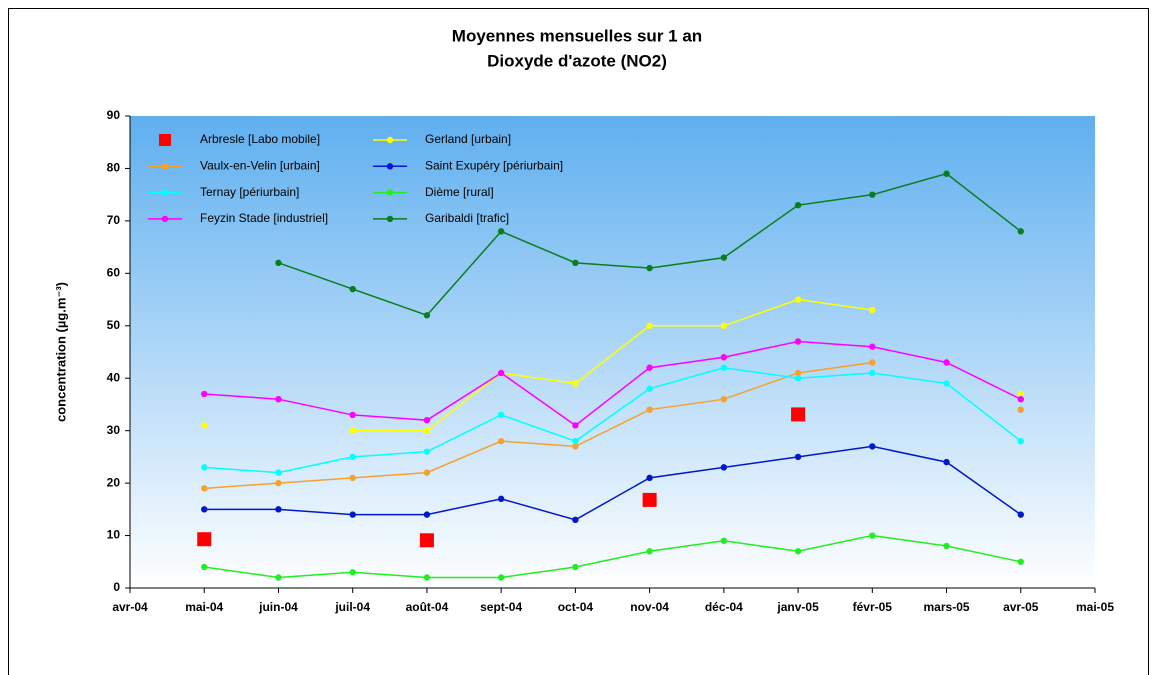 The height and width of the screenshot is (675, 1155). What do you see at coordinates (427, 607) in the screenshot?
I see `x-tick-label: août-04` at bounding box center [427, 607].